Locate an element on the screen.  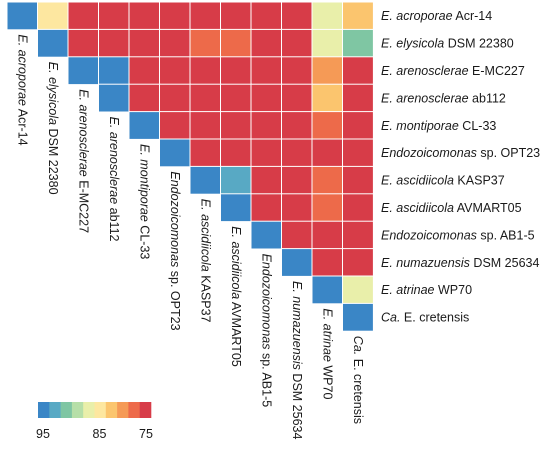
column-label-suffix-6: sp. OPT23 is located at coordinates (175, 298).